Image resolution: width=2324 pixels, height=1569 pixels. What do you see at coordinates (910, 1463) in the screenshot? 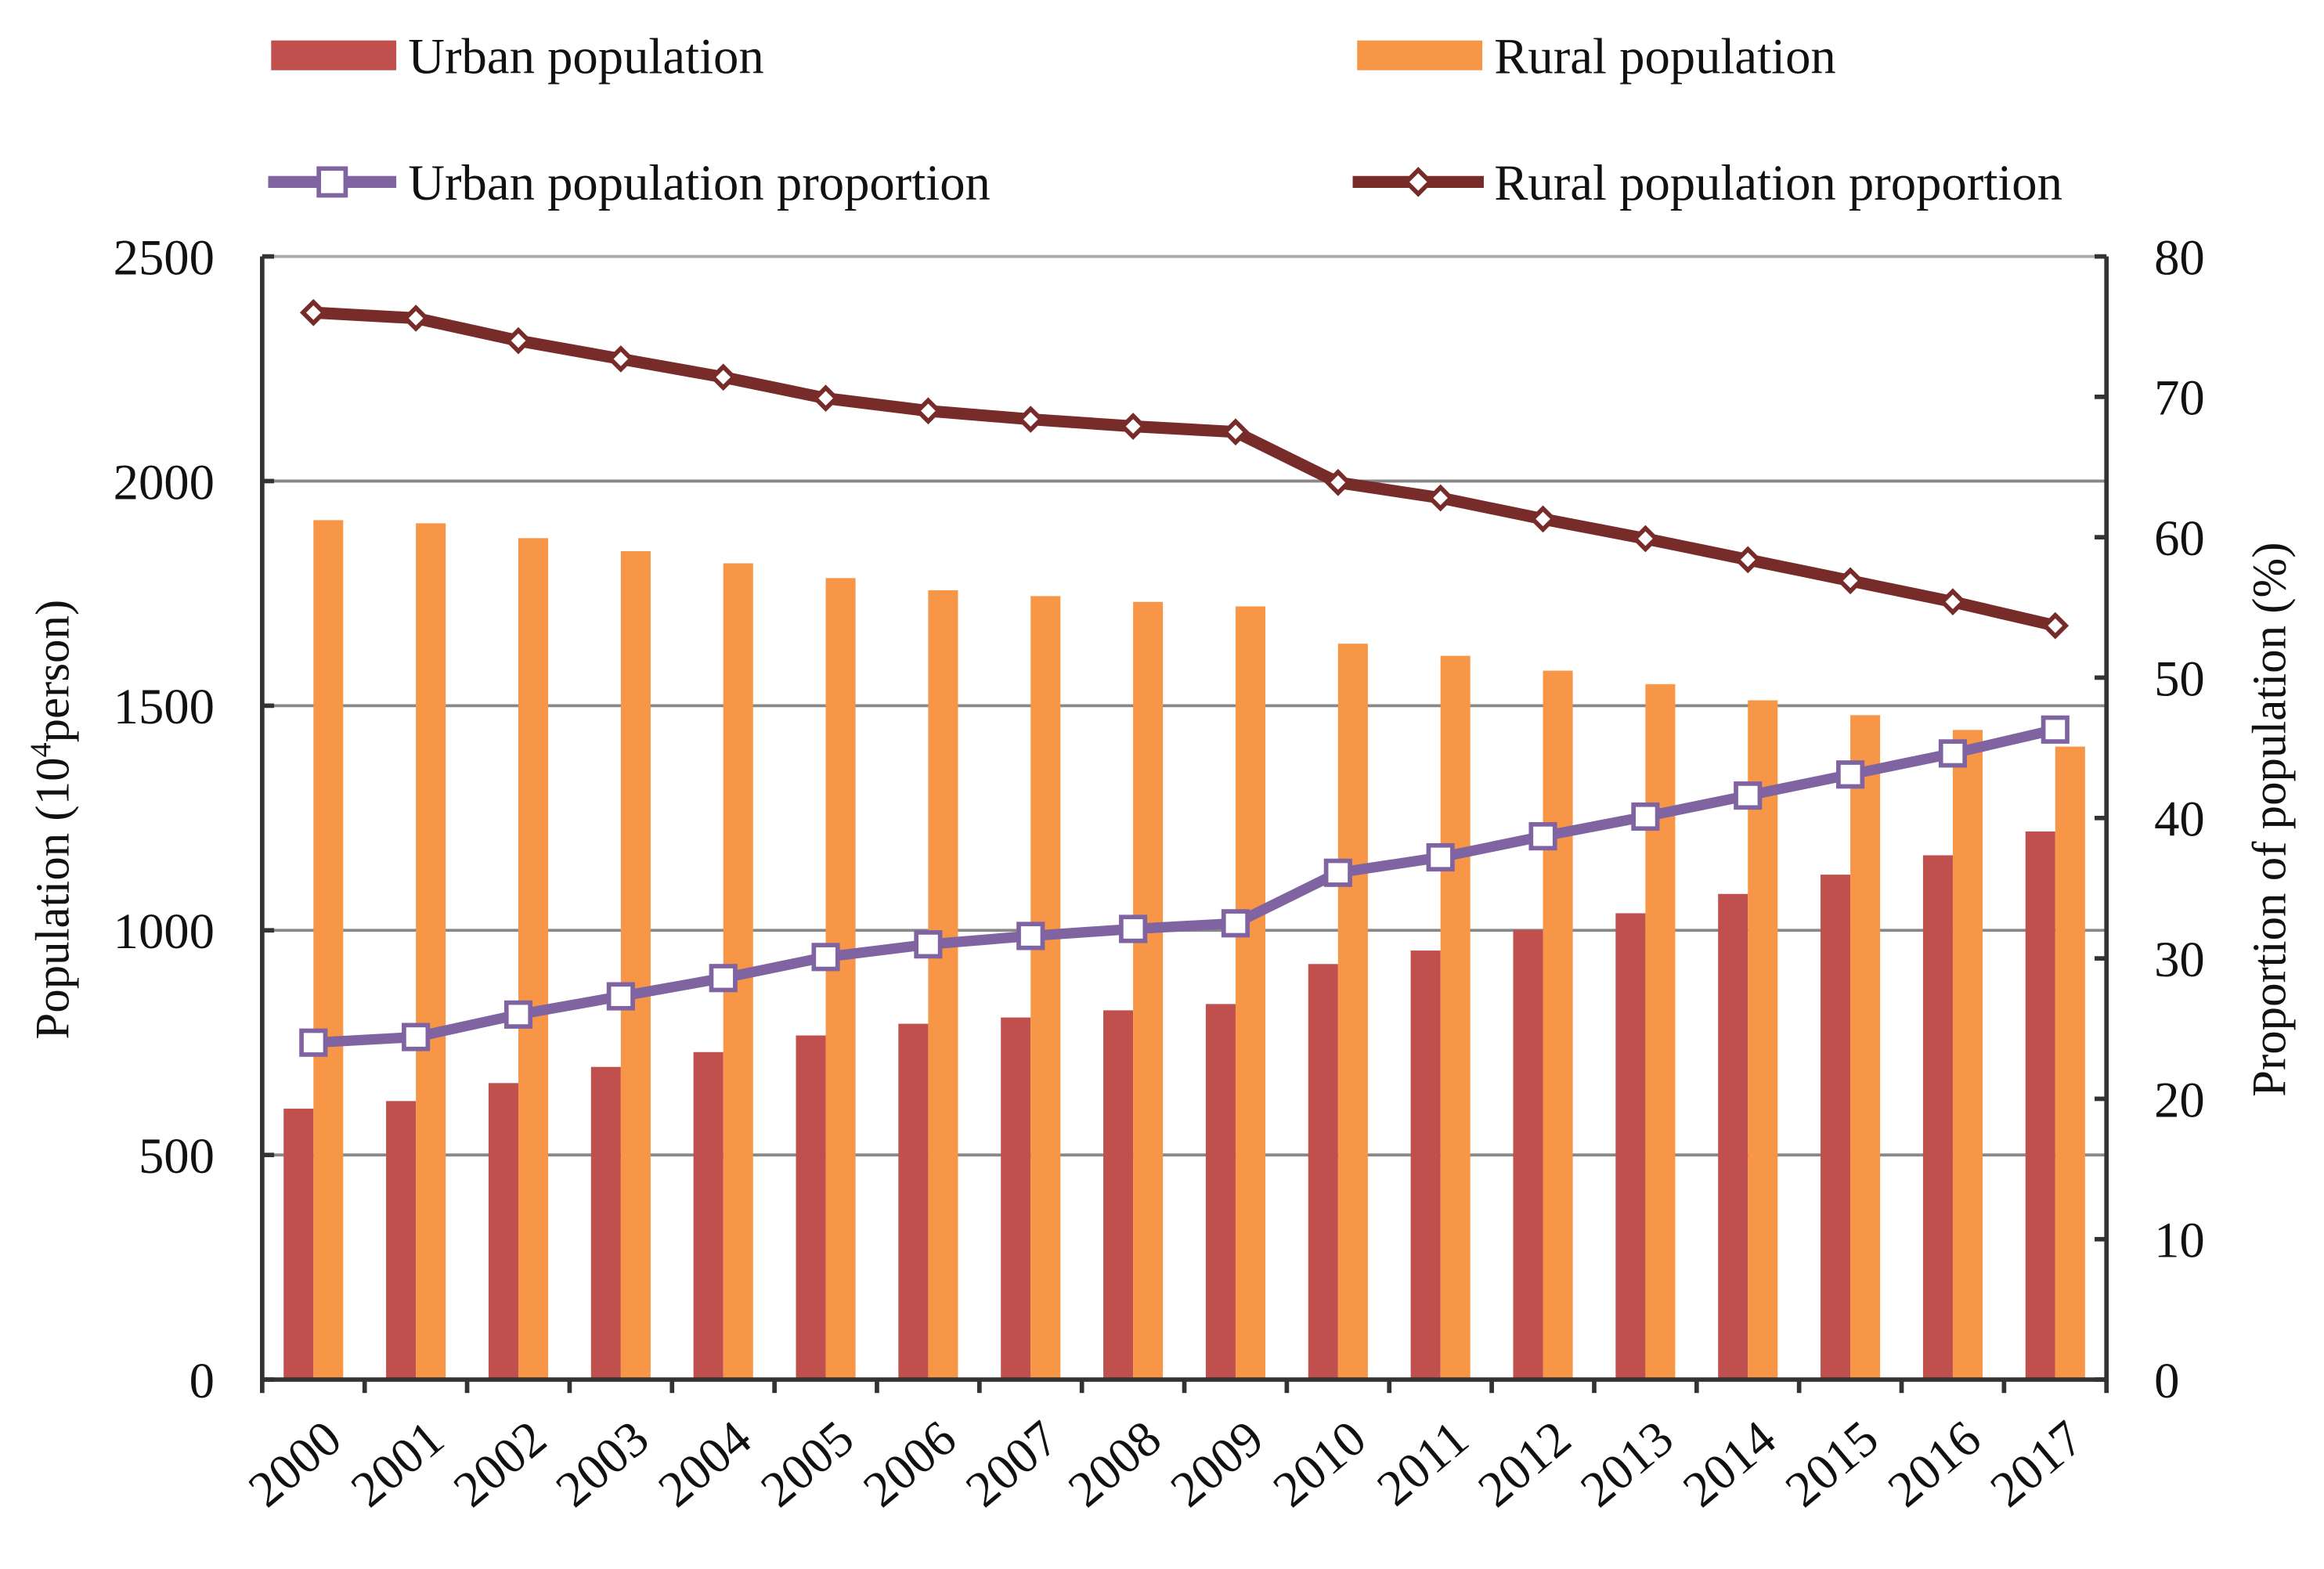
I see `x-tick-label: 2006` at bounding box center [910, 1463].